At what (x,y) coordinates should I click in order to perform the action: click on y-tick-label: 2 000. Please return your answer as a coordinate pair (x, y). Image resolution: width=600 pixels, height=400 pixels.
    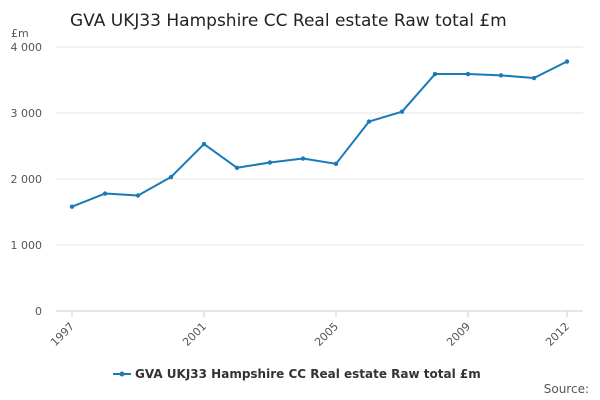
    Looking at the image, I should click on (27, 179).